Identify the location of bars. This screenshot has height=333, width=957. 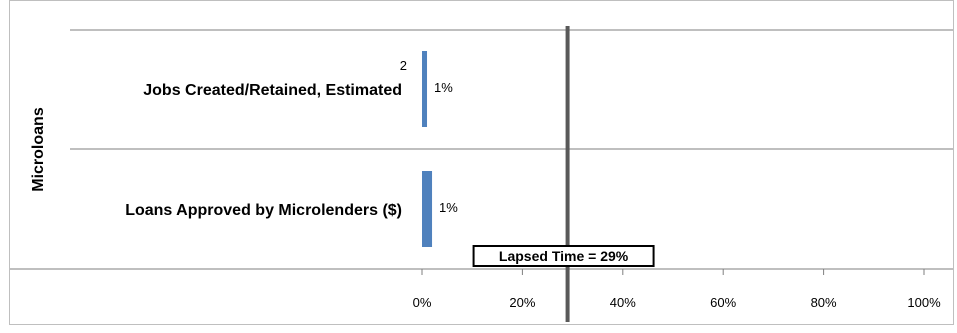
(427, 149).